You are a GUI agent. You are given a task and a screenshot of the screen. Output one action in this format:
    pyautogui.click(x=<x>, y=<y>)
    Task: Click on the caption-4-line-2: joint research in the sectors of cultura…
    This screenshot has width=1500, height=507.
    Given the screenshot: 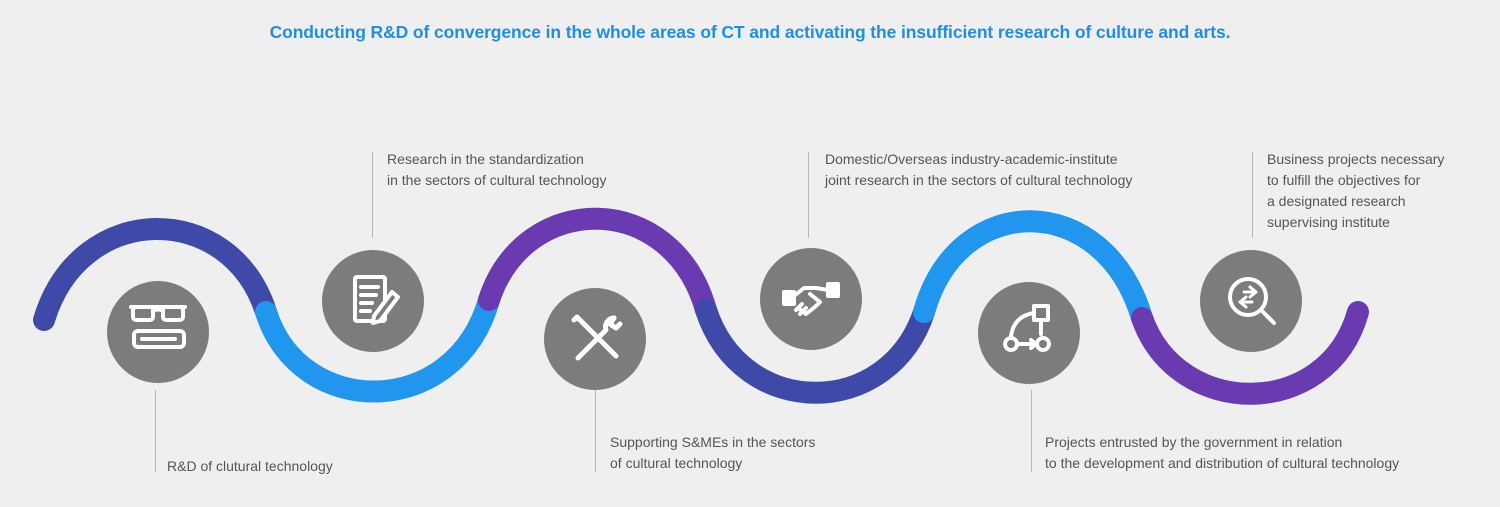 What is the action you would take?
    pyautogui.click(x=979, y=180)
    